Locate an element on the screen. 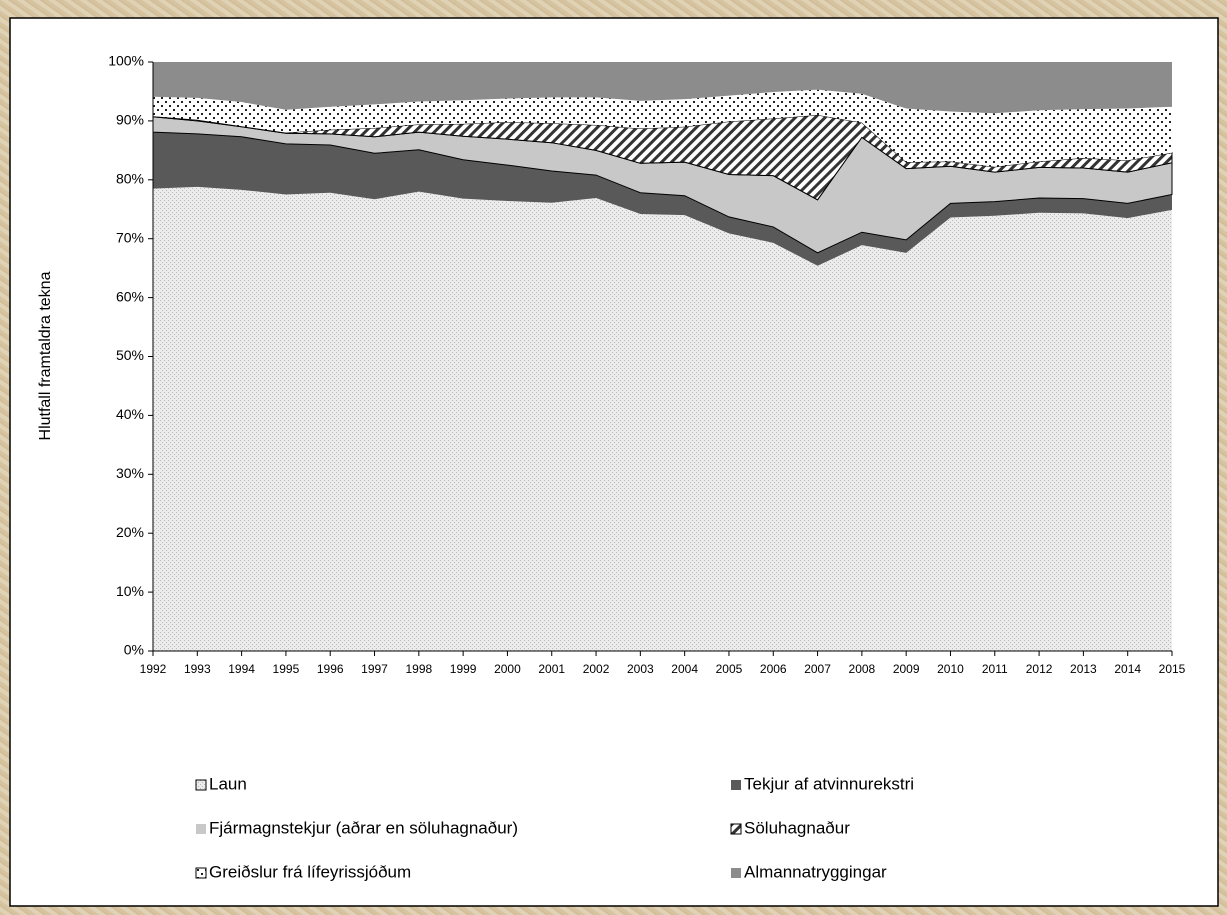  x-tick-label: 2010 is located at coordinates (950, 669).